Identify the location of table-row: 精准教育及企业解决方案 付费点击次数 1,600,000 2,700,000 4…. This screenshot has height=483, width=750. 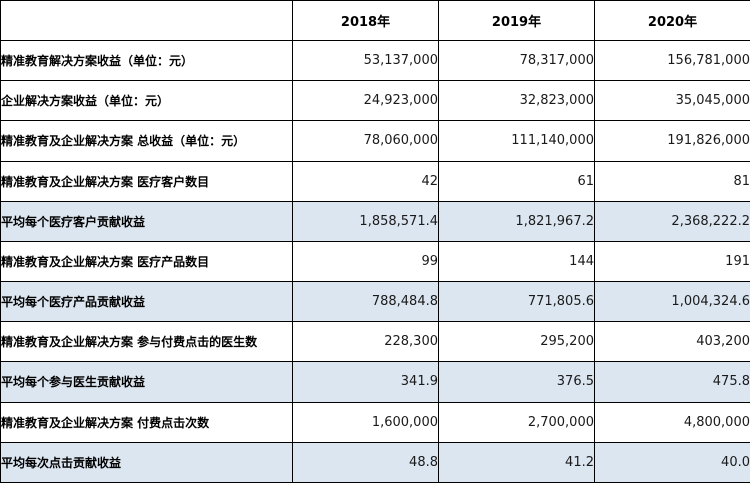
(375, 422).